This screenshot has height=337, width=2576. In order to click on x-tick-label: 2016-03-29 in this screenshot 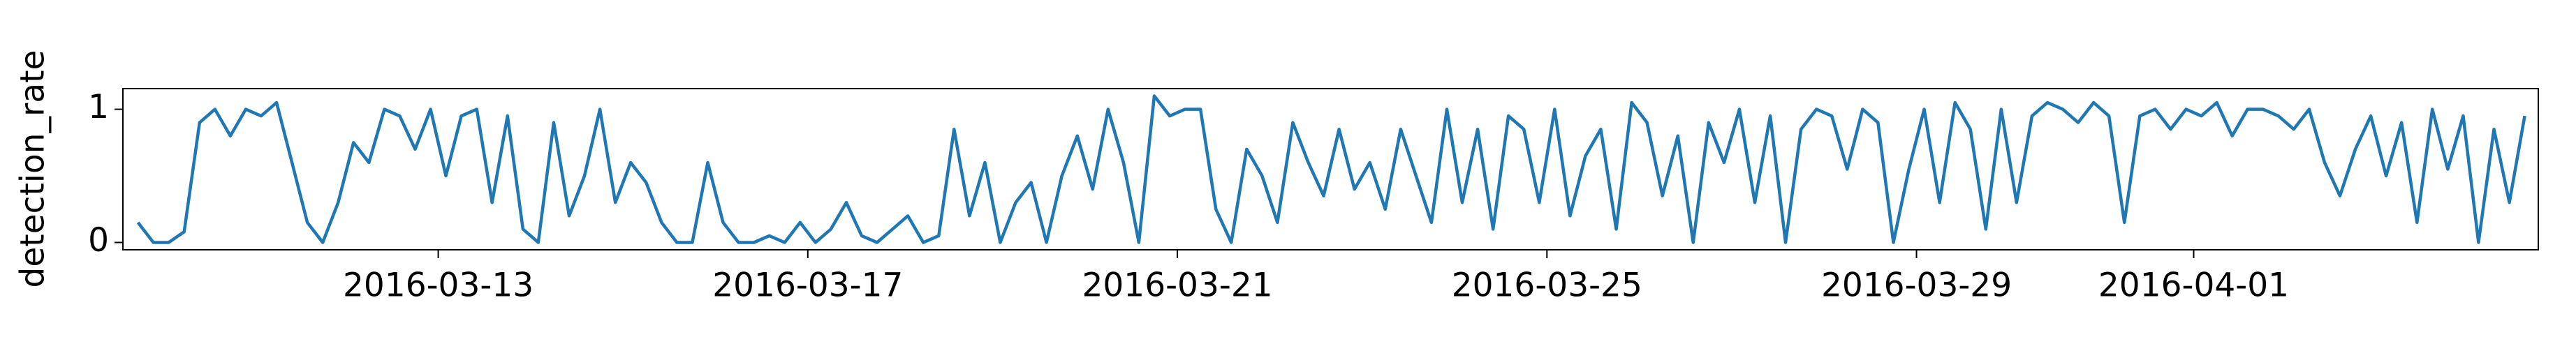, I will do `click(1916, 286)`.